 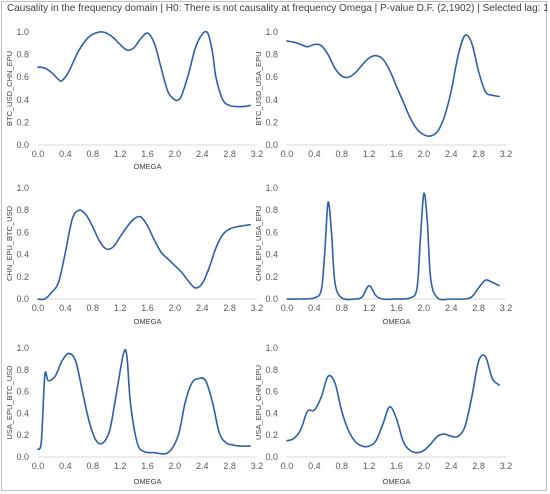 I want to click on y-axis-label: USA_EPU_BTC_USD, so click(x=9, y=402).